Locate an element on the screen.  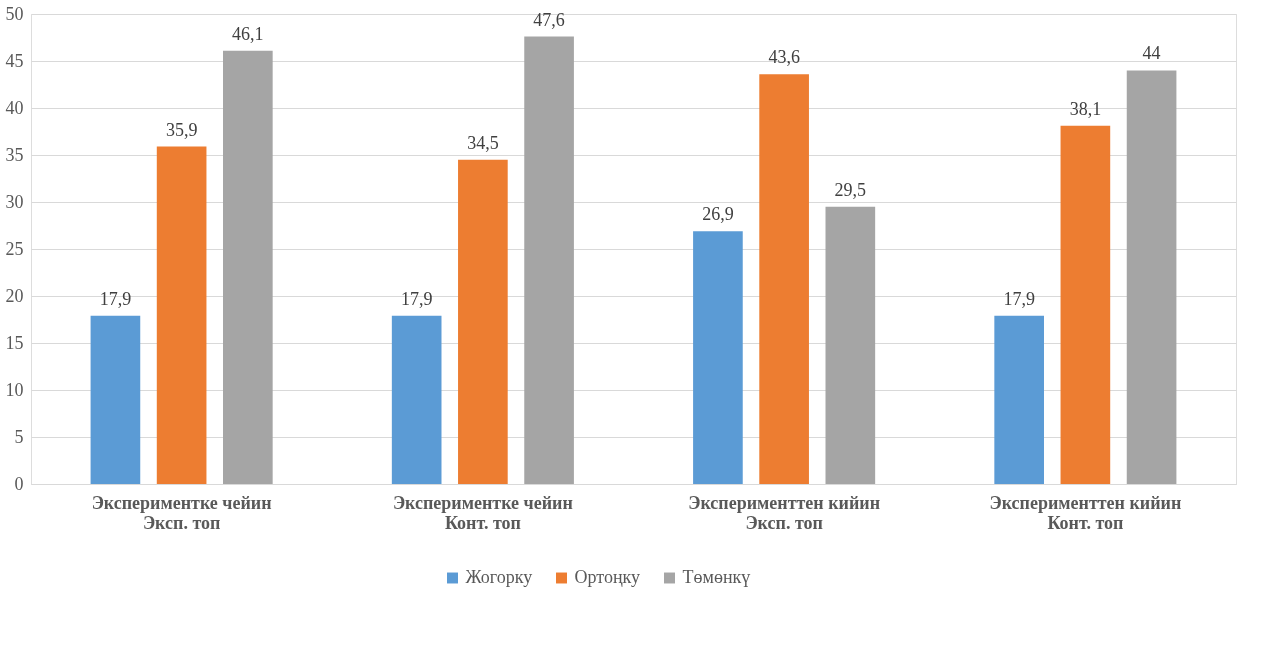
y-tick-label: 20 is located at coordinates (14, 295).